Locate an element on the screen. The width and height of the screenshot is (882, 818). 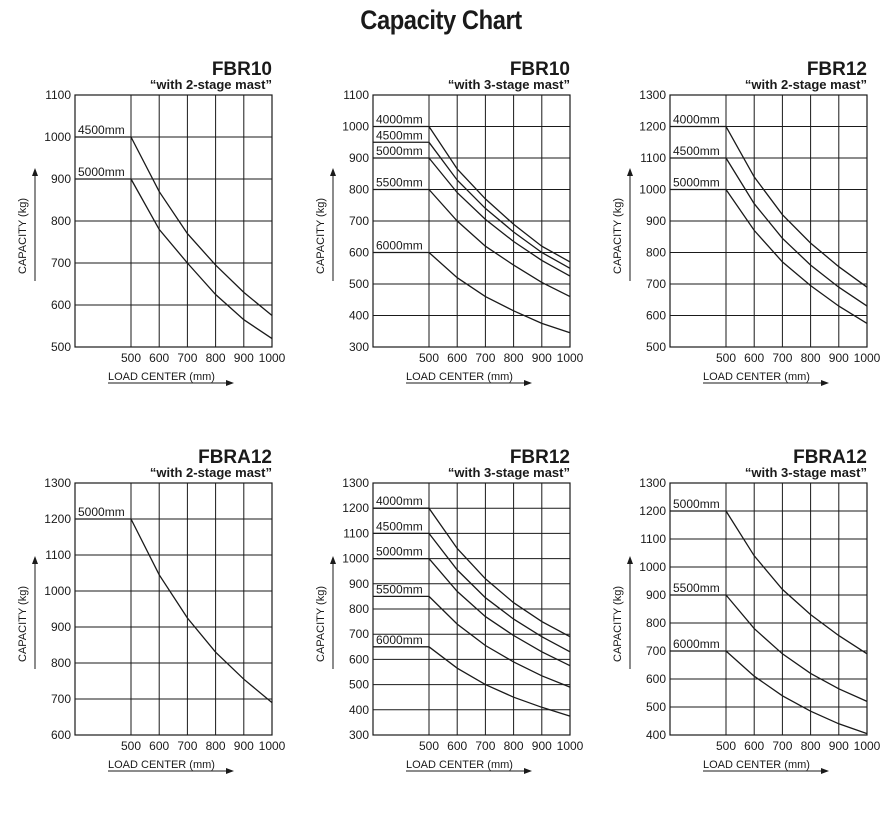
chart-subtitle: “with 2-stage mast” is located at coordinates (211, 472).